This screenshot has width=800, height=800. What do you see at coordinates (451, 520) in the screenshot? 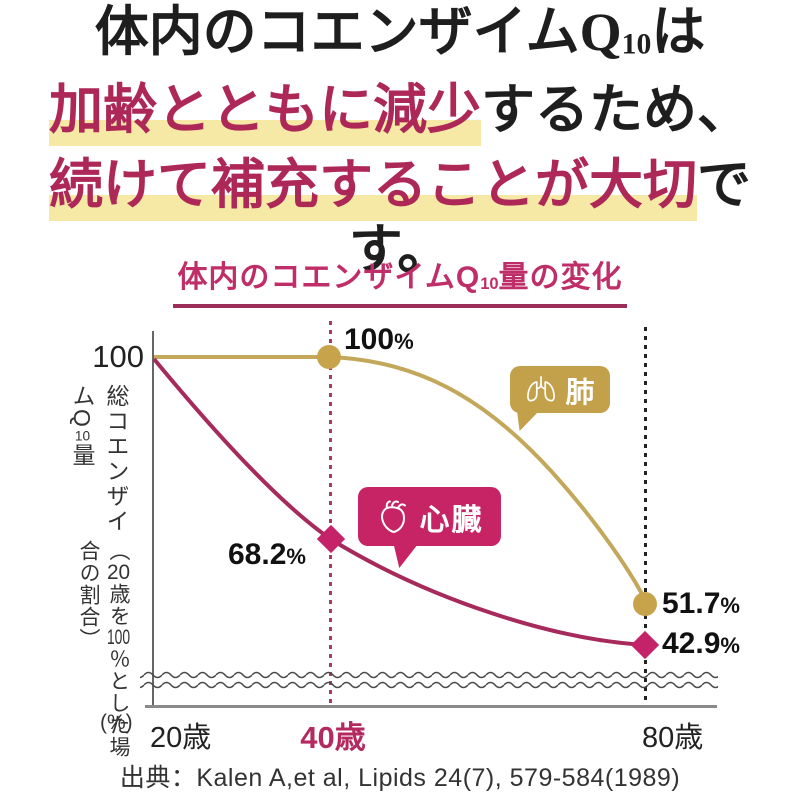
I see `heart-legend-label: 心臓` at bounding box center [451, 520].